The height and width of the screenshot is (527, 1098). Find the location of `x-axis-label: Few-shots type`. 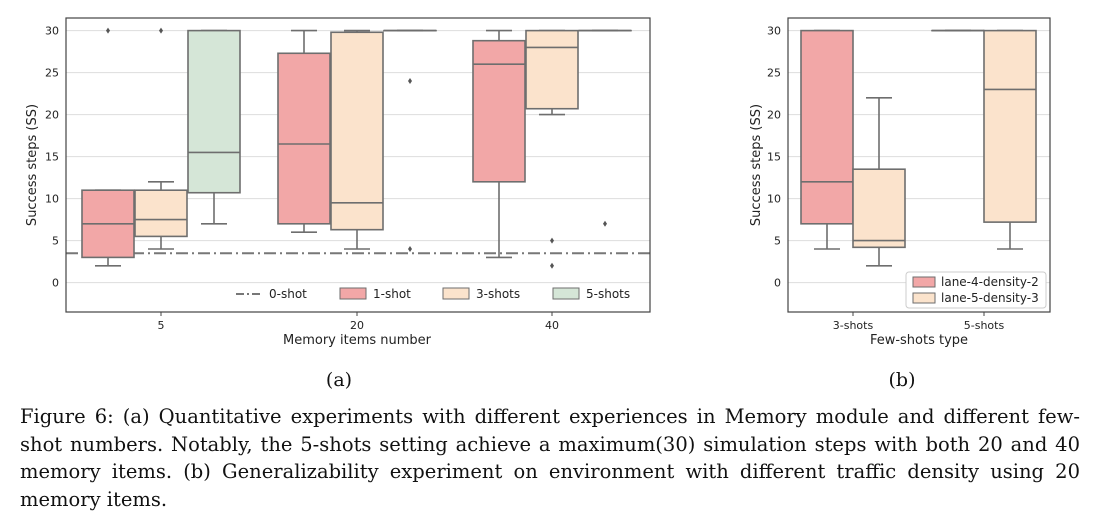

x-axis-label: Few-shots type is located at coordinates (919, 340).